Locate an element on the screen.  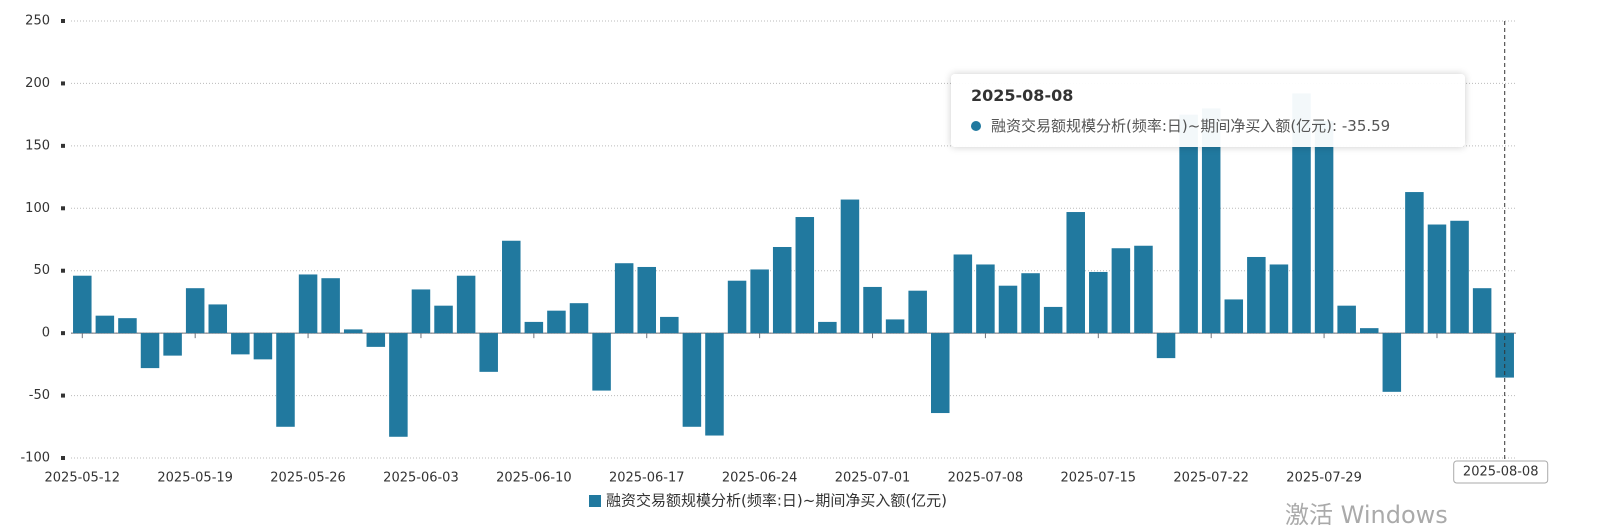
x-tick-label: 2025-05-19 is located at coordinates (195, 478).